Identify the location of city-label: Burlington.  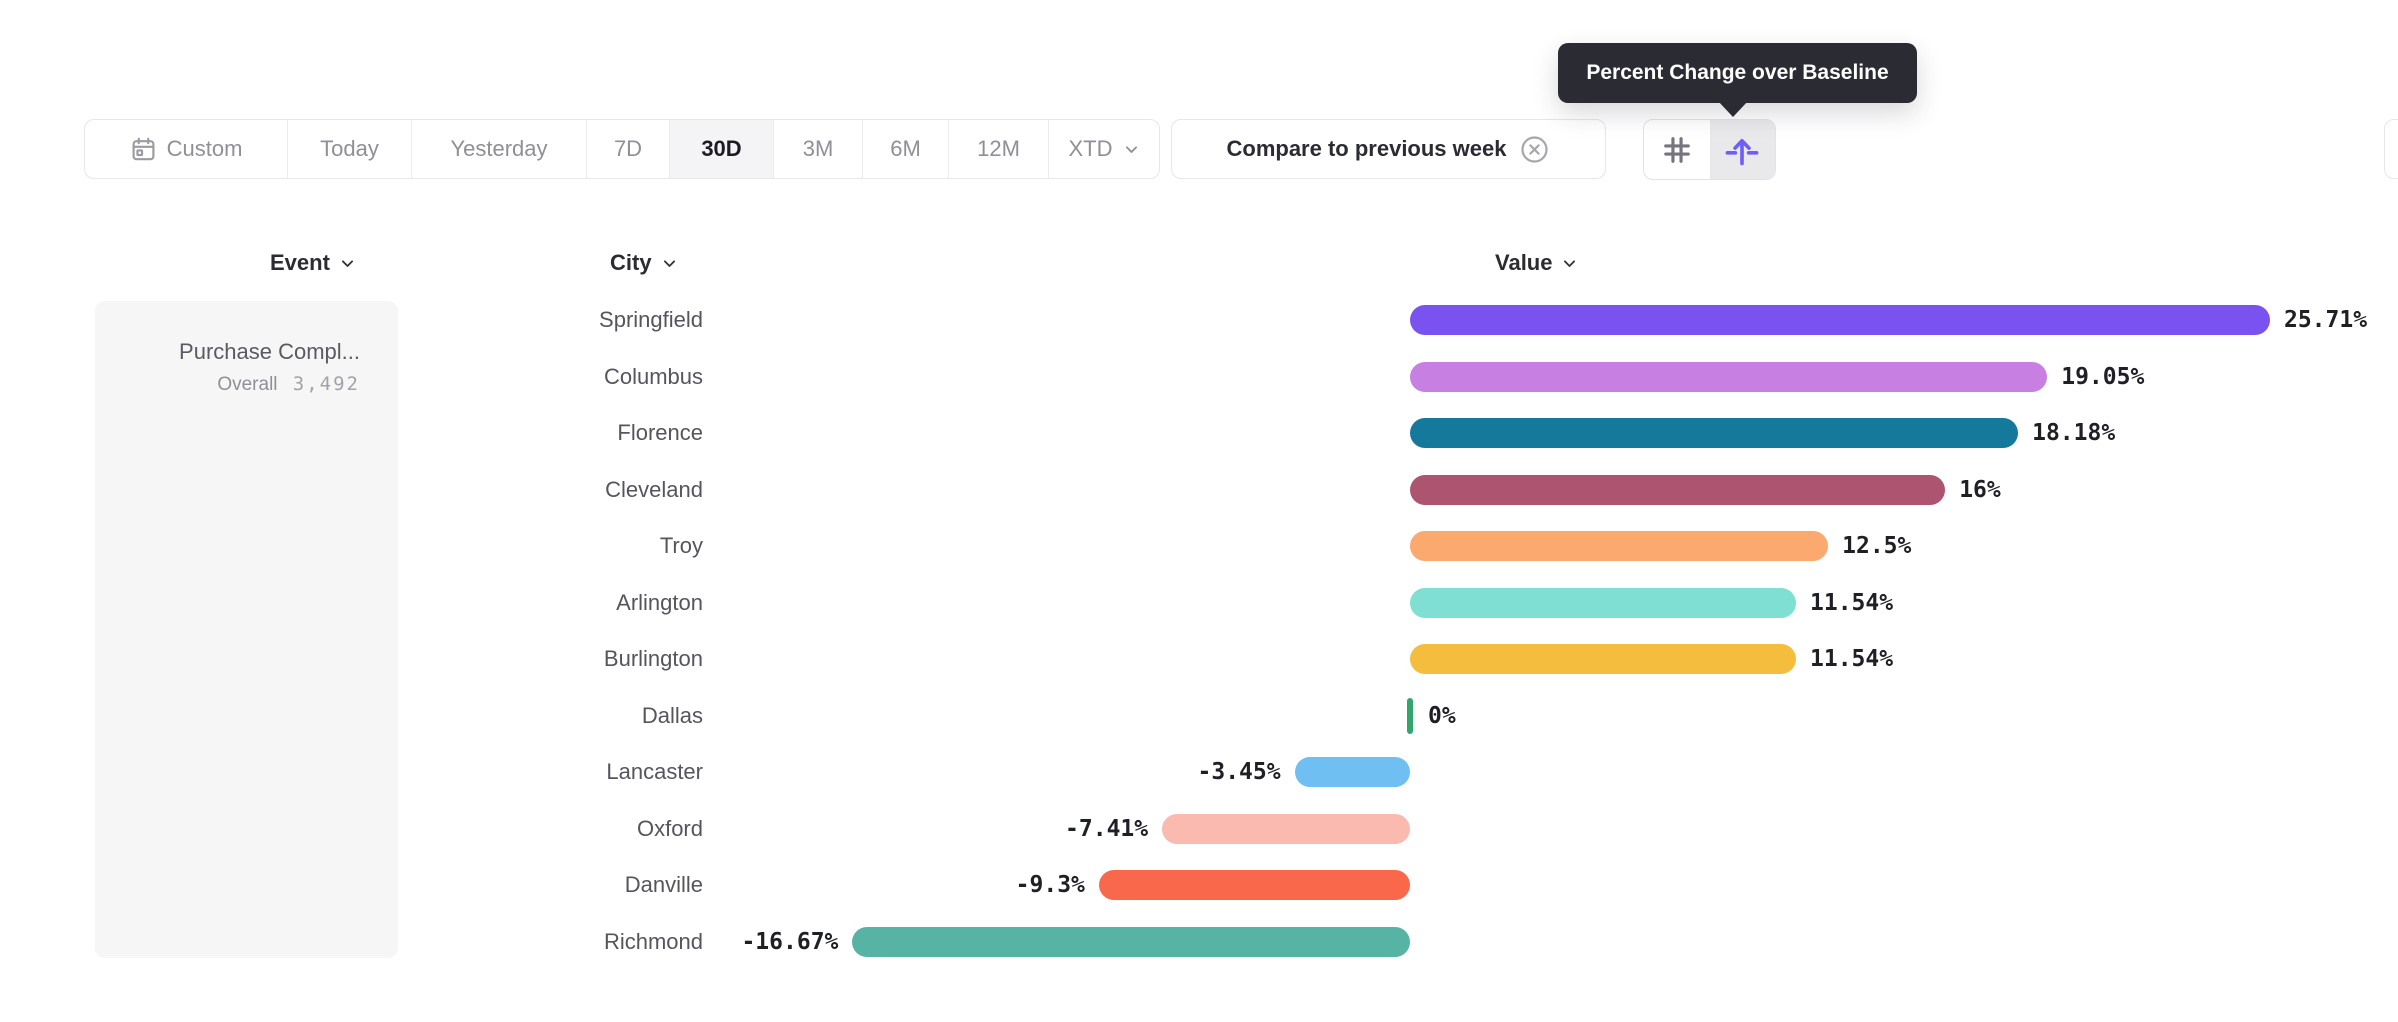
(653, 658).